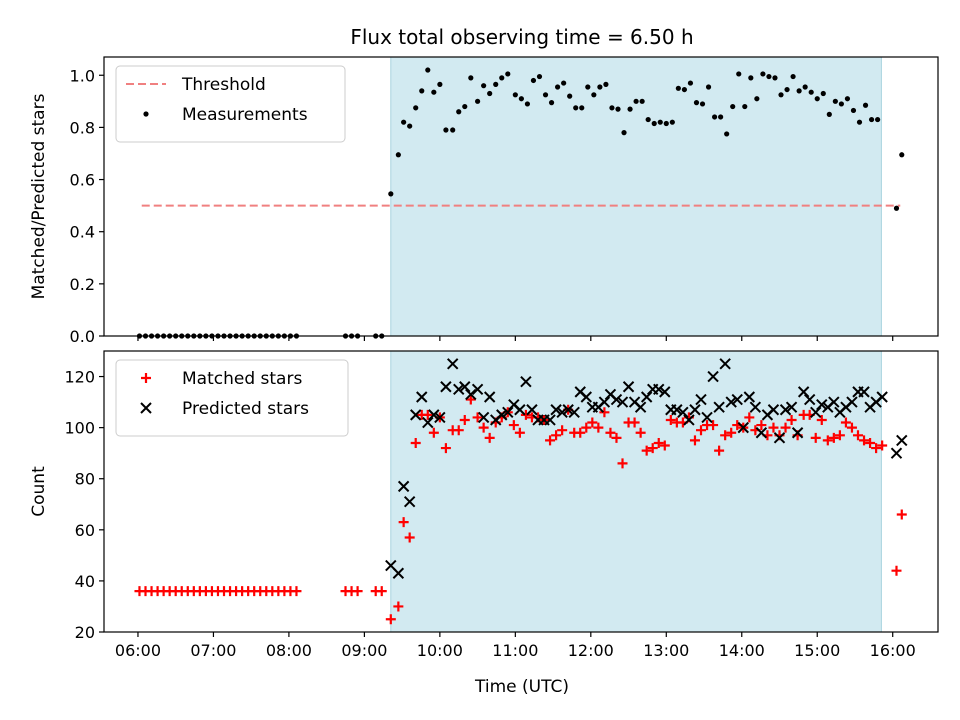  Describe the element at coordinates (245, 409) in the screenshot. I see `legend-label: Predicted stars` at that location.